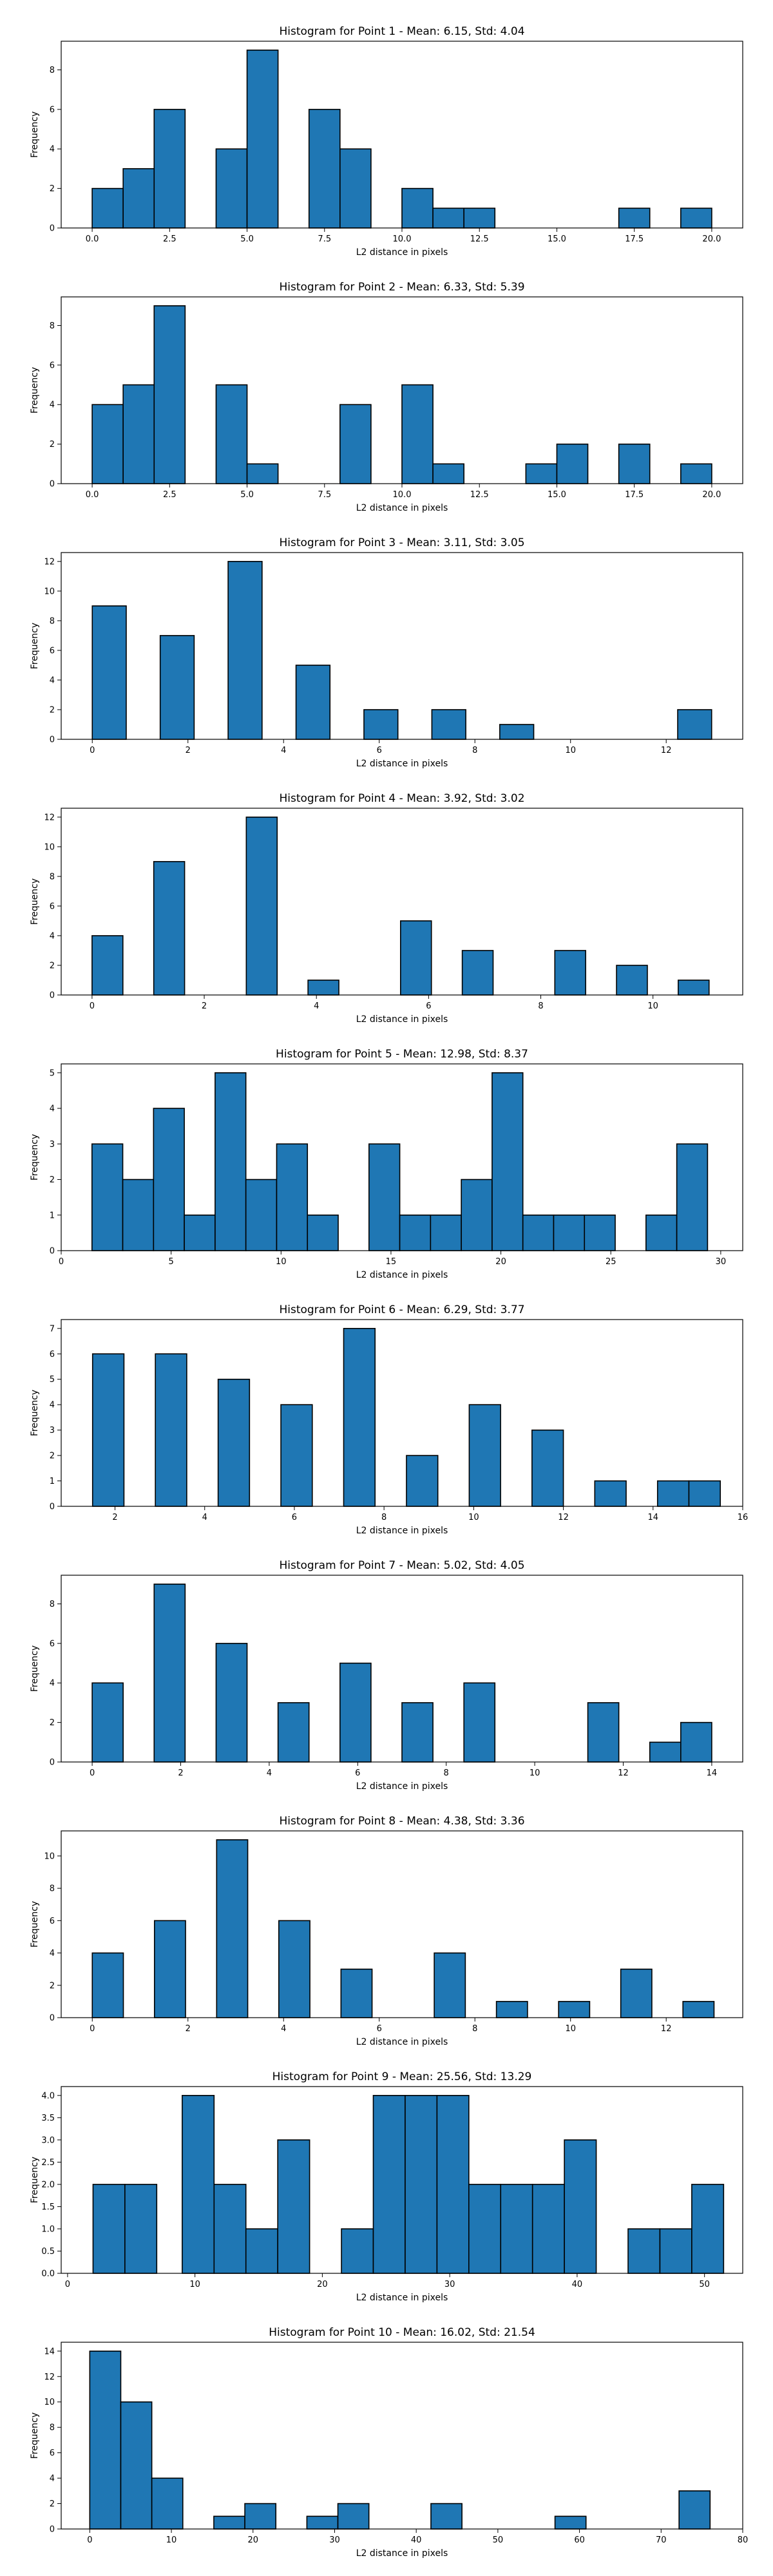 The height and width of the screenshot is (2576, 773). I want to click on y-tick-label: 8, so click(52, 1889).